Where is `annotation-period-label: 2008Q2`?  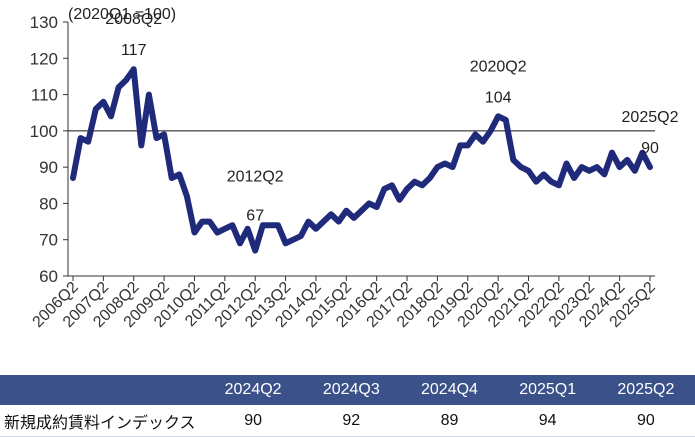 annotation-period-label: 2008Q2 is located at coordinates (133, 19).